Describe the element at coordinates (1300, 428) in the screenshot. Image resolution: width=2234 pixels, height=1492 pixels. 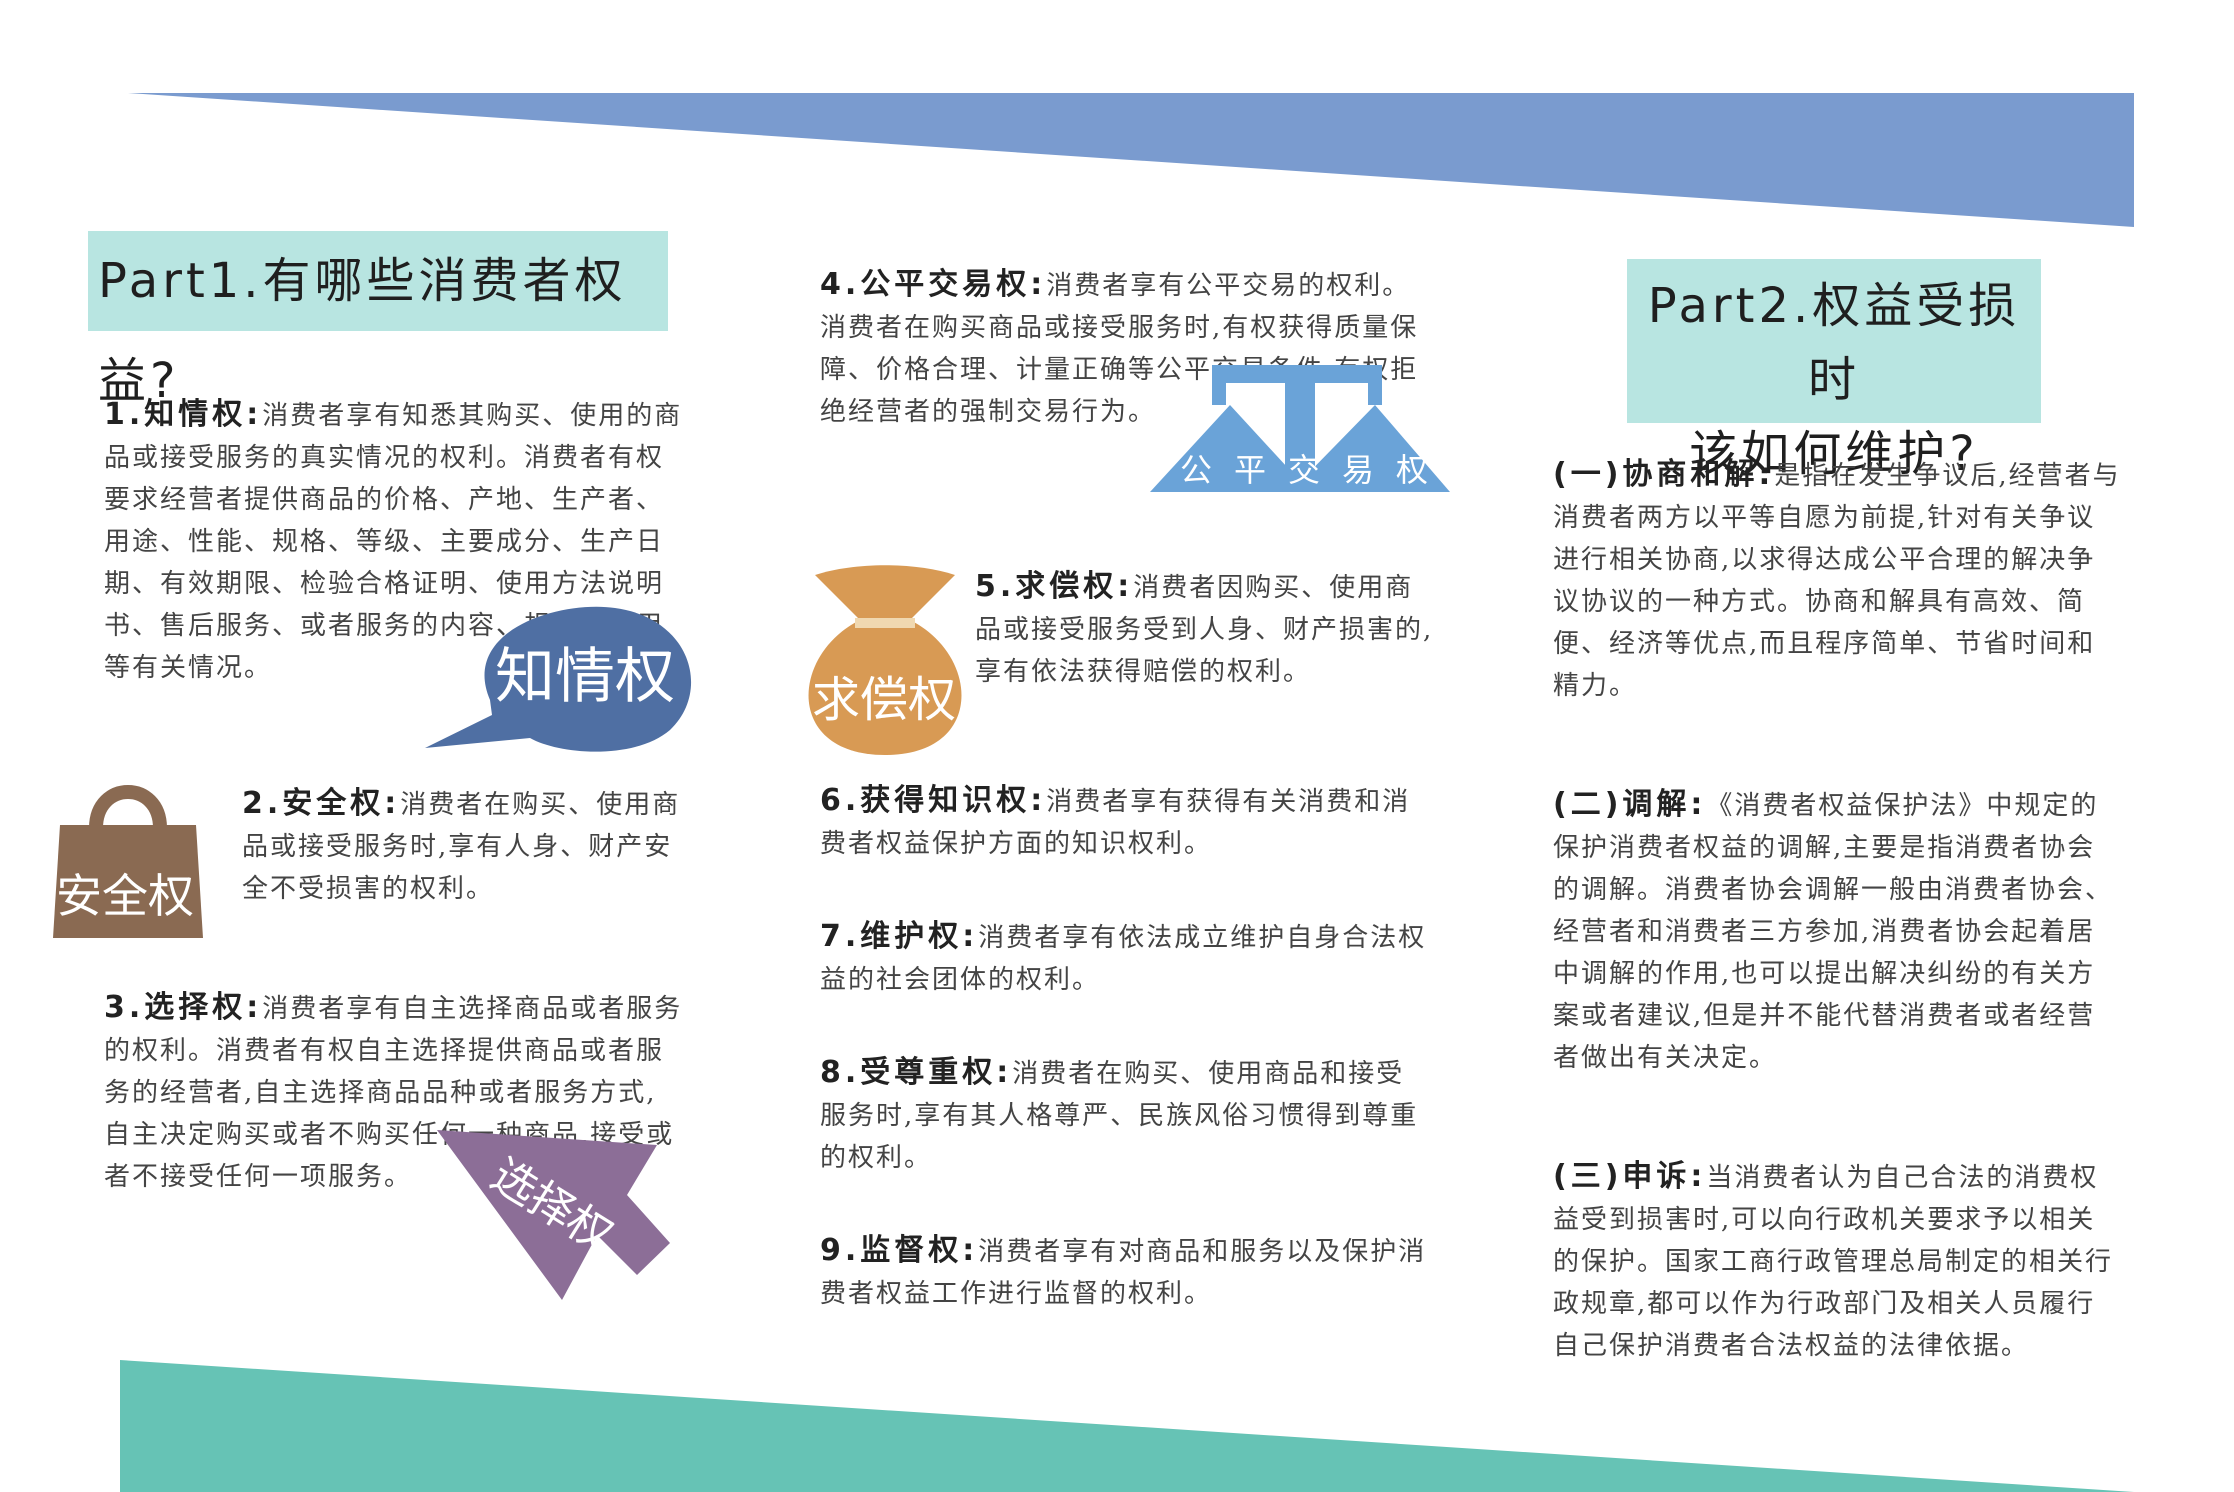
I see `balance-scale-icon` at that location.